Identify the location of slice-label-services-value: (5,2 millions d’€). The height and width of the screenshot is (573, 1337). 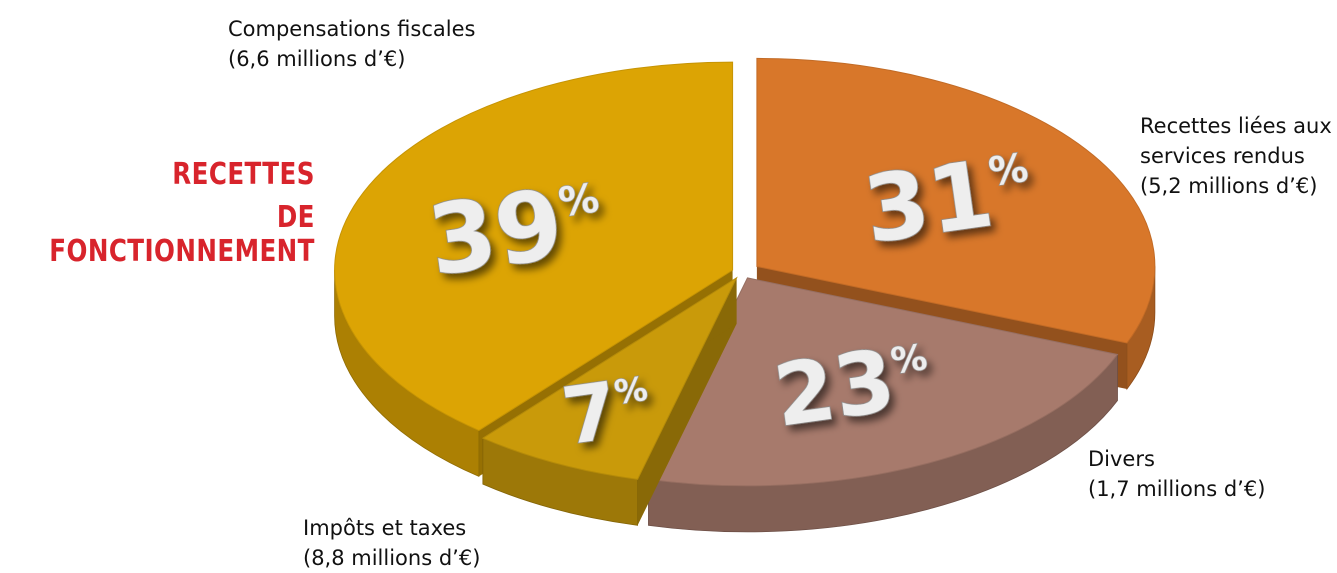
(1229, 186).